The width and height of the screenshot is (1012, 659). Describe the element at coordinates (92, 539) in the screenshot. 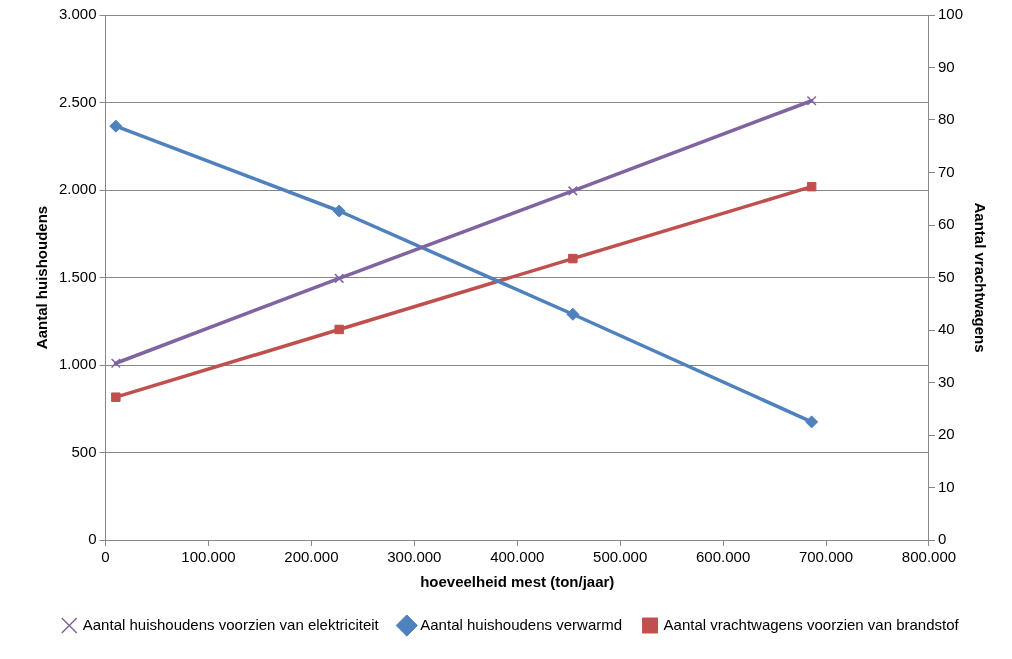

I see `y-tick-label: 0` at that location.